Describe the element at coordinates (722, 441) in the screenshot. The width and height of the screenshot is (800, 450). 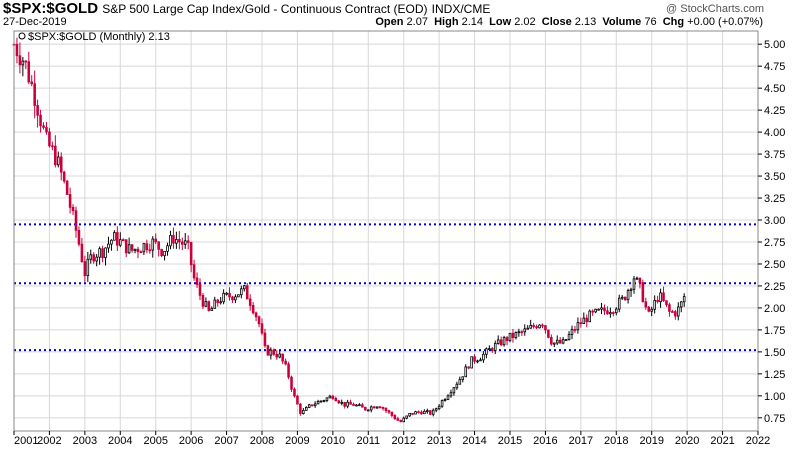
I see `x-tick-label: 2021` at that location.